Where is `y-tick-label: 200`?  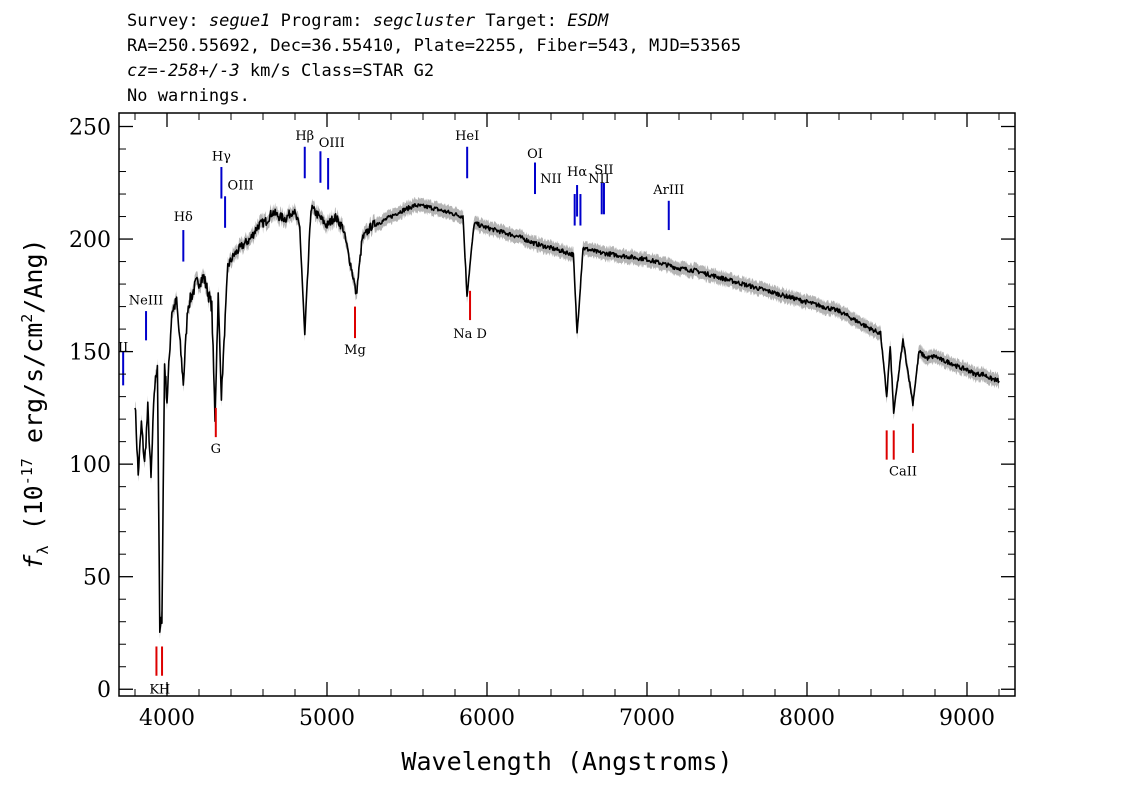
y-tick-label: 200 is located at coordinates (90, 240).